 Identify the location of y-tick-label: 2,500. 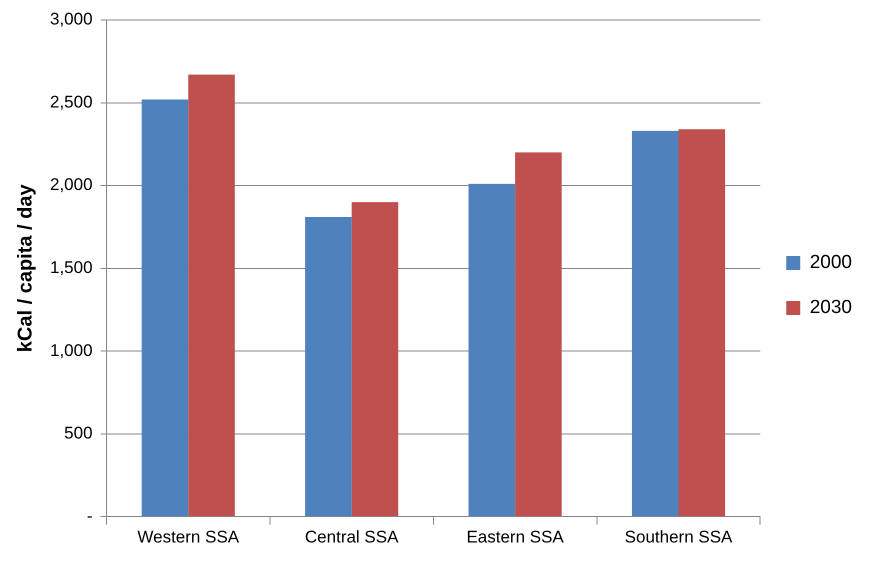
(71, 102).